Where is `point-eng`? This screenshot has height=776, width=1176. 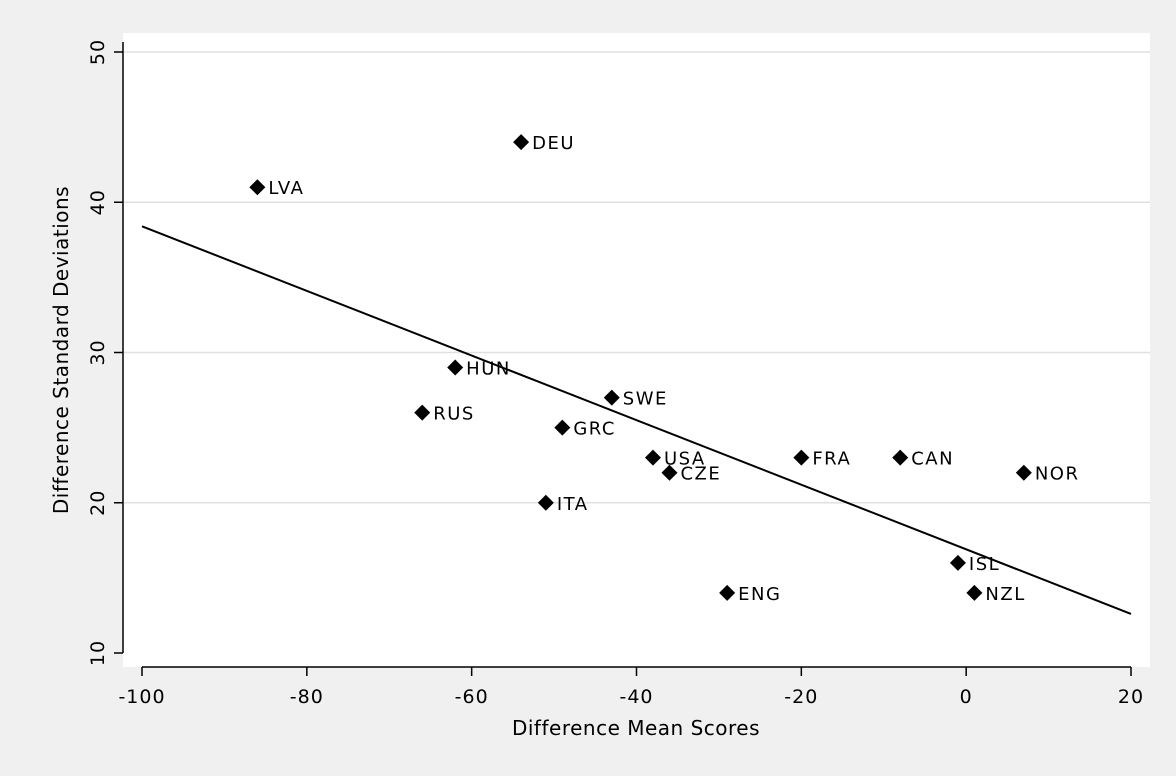
point-eng is located at coordinates (727, 592).